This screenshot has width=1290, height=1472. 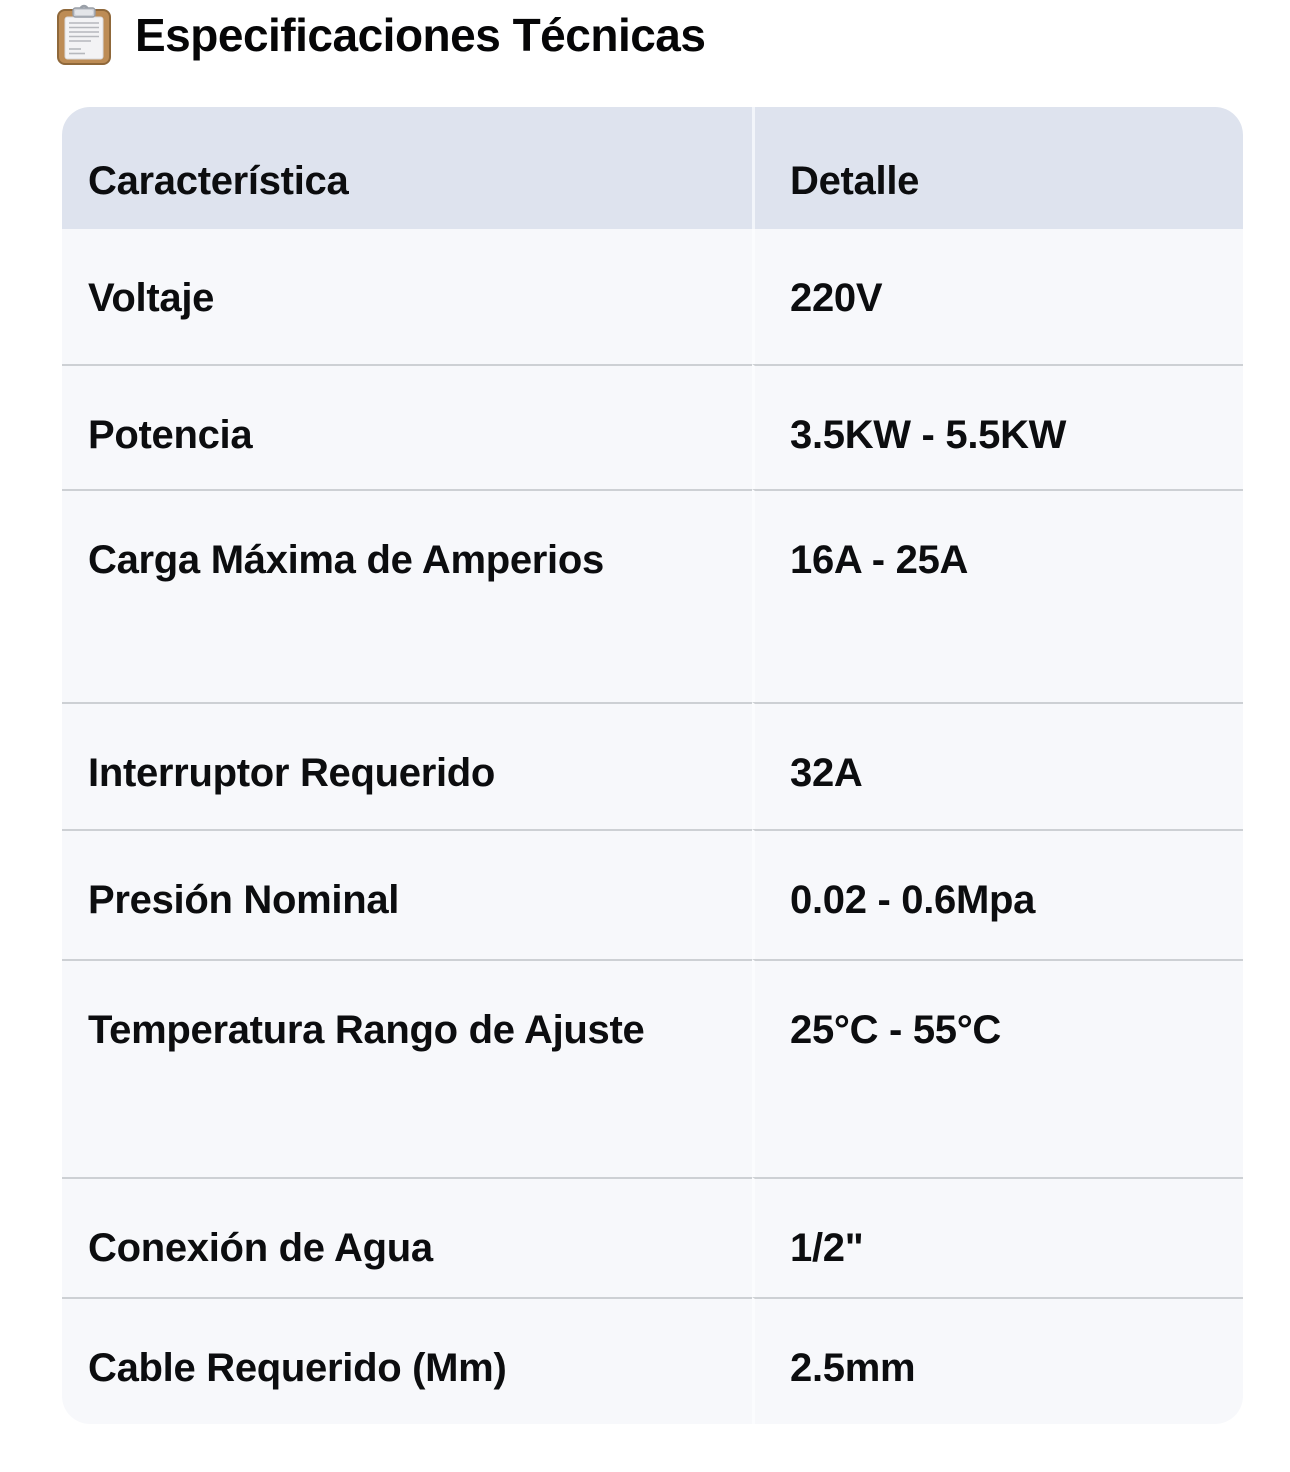 What do you see at coordinates (997, 765) in the screenshot?
I see `detalle-cell: 32A` at bounding box center [997, 765].